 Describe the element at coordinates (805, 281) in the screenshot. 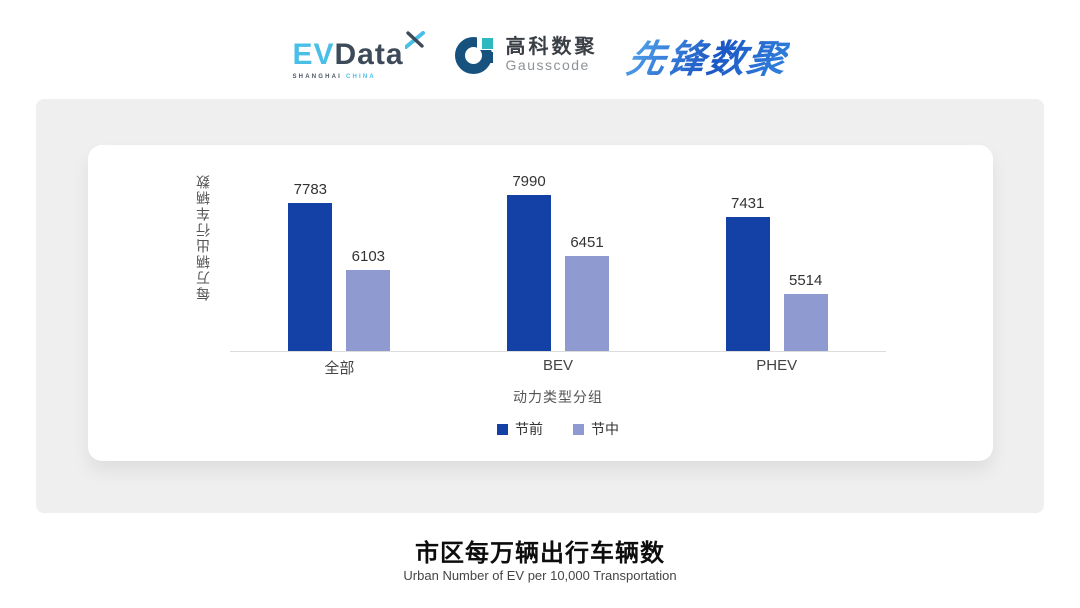

I see `bar-value-label: 5514` at that location.